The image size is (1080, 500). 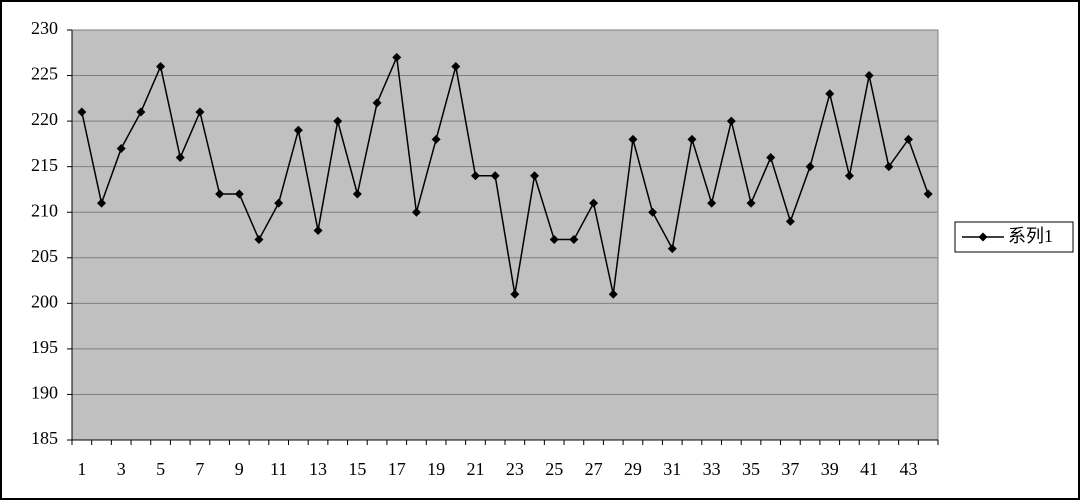 What do you see at coordinates (515, 469) in the screenshot?
I see `x-tick-label: 23` at bounding box center [515, 469].